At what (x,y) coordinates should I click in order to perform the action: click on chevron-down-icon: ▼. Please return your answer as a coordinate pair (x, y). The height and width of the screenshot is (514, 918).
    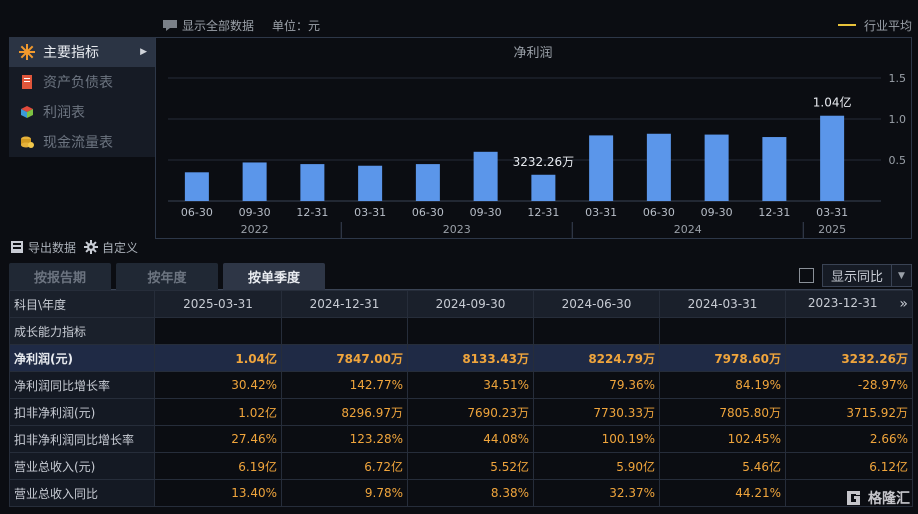
    Looking at the image, I should click on (901, 275).